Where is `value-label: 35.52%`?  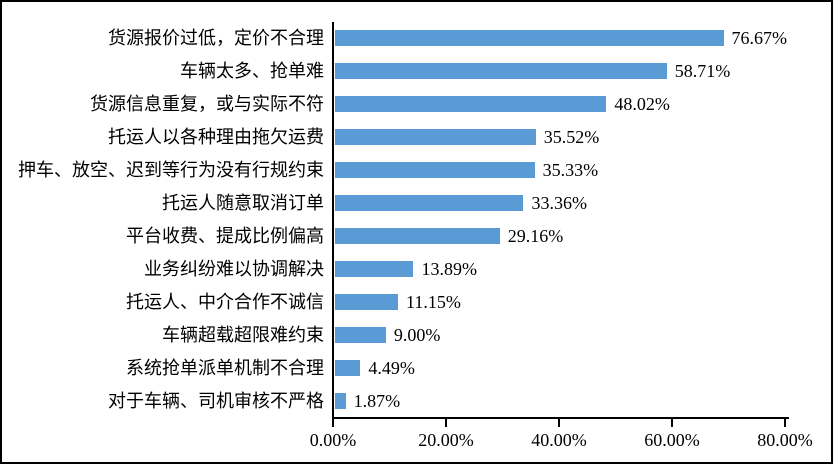 value-label: 35.52% is located at coordinates (571, 137).